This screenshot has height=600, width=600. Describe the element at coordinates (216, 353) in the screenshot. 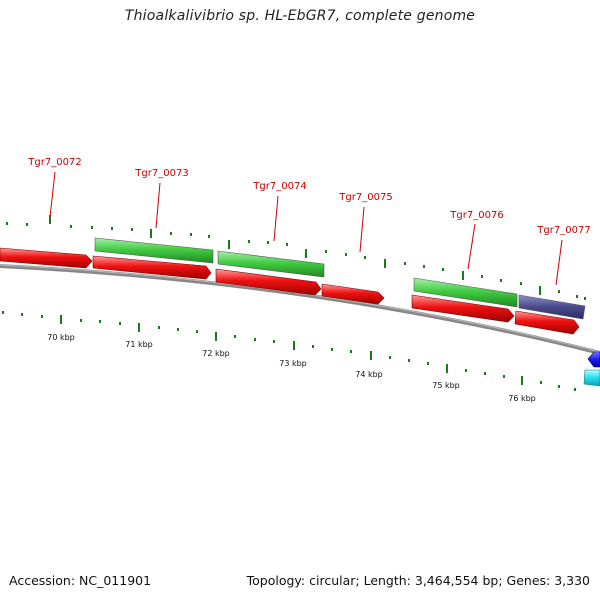

I see `scale-label: 72 kbp` at that location.